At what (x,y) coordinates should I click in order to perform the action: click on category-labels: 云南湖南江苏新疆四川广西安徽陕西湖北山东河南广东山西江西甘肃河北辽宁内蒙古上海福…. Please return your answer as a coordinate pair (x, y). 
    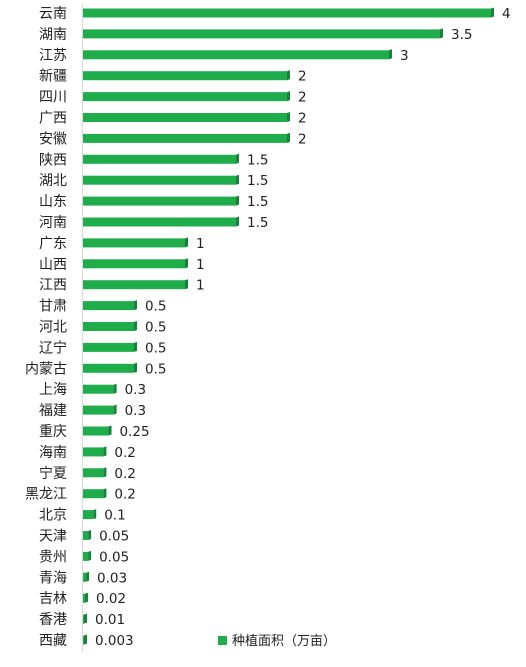
    Looking at the image, I should click on (46, 327).